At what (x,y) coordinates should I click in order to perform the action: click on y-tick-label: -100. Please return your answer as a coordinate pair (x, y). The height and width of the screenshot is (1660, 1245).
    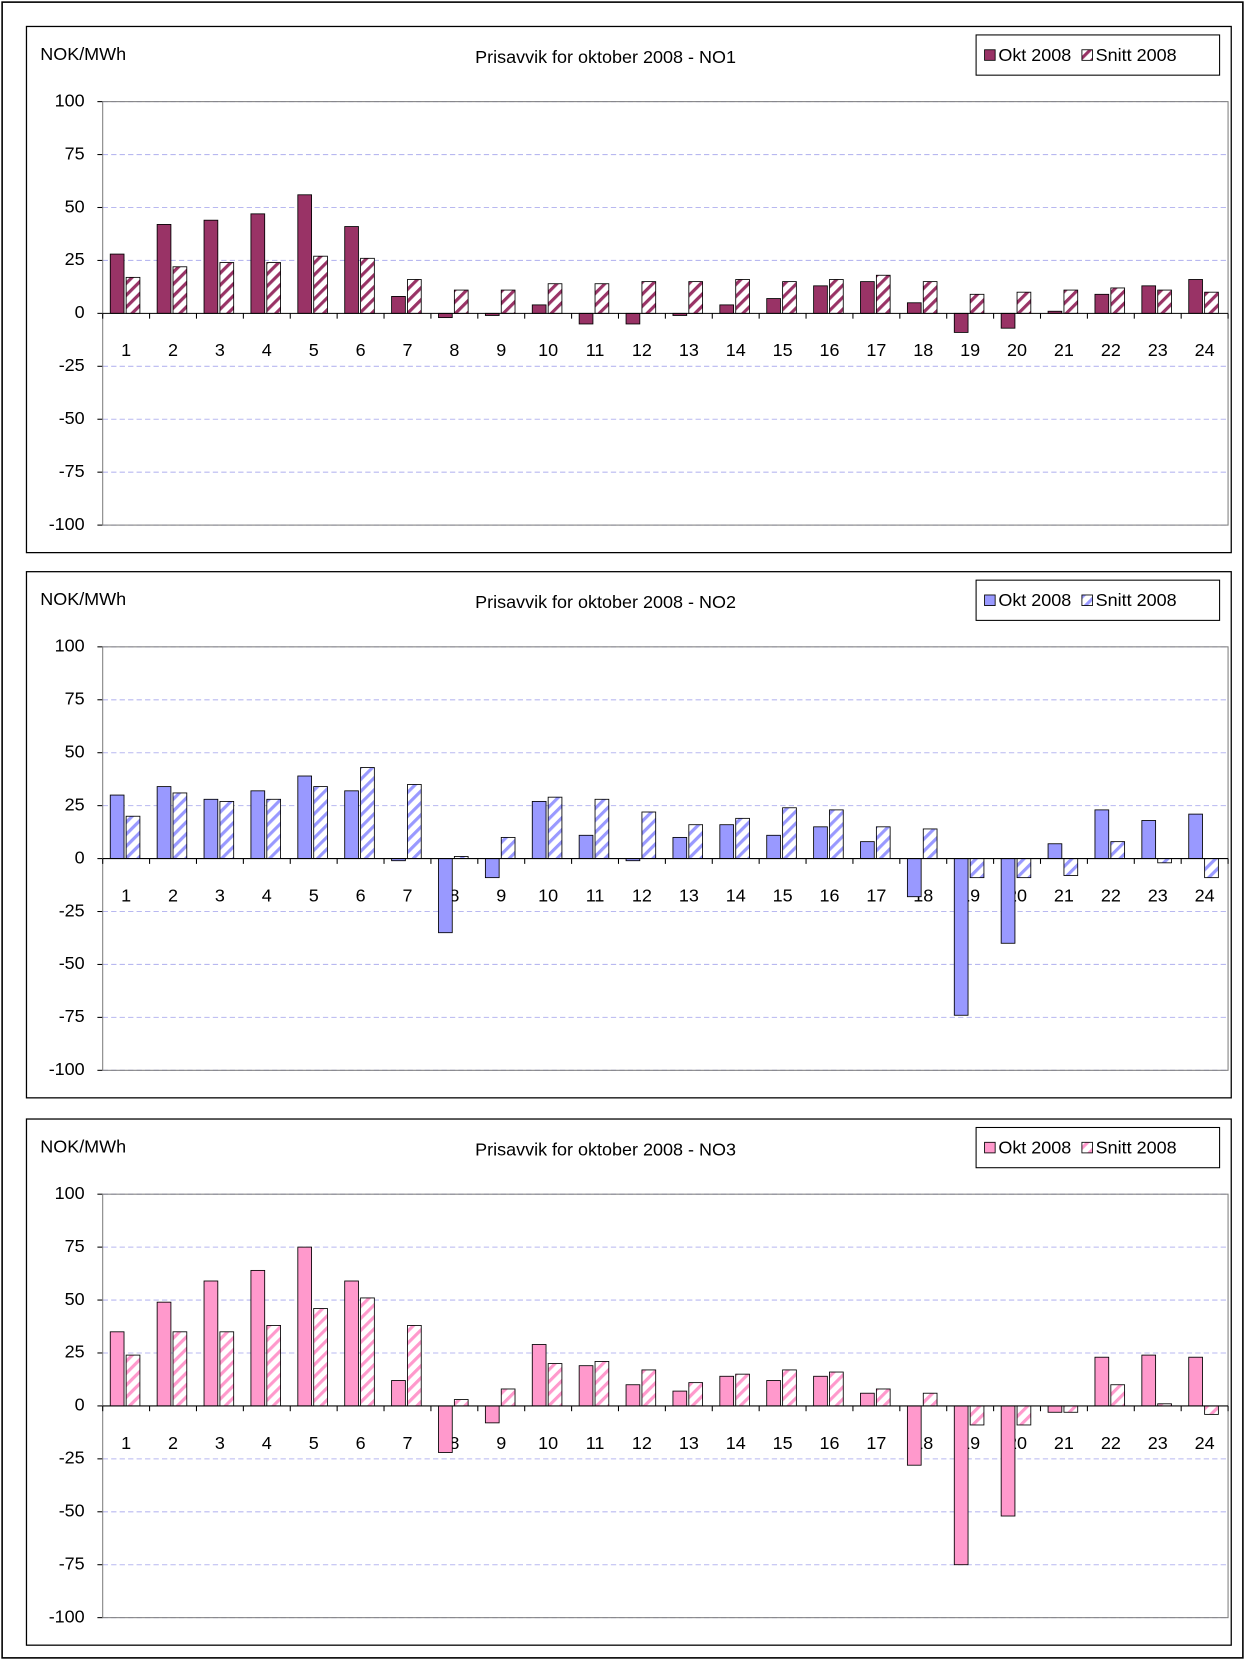
    Looking at the image, I should click on (67, 1069).